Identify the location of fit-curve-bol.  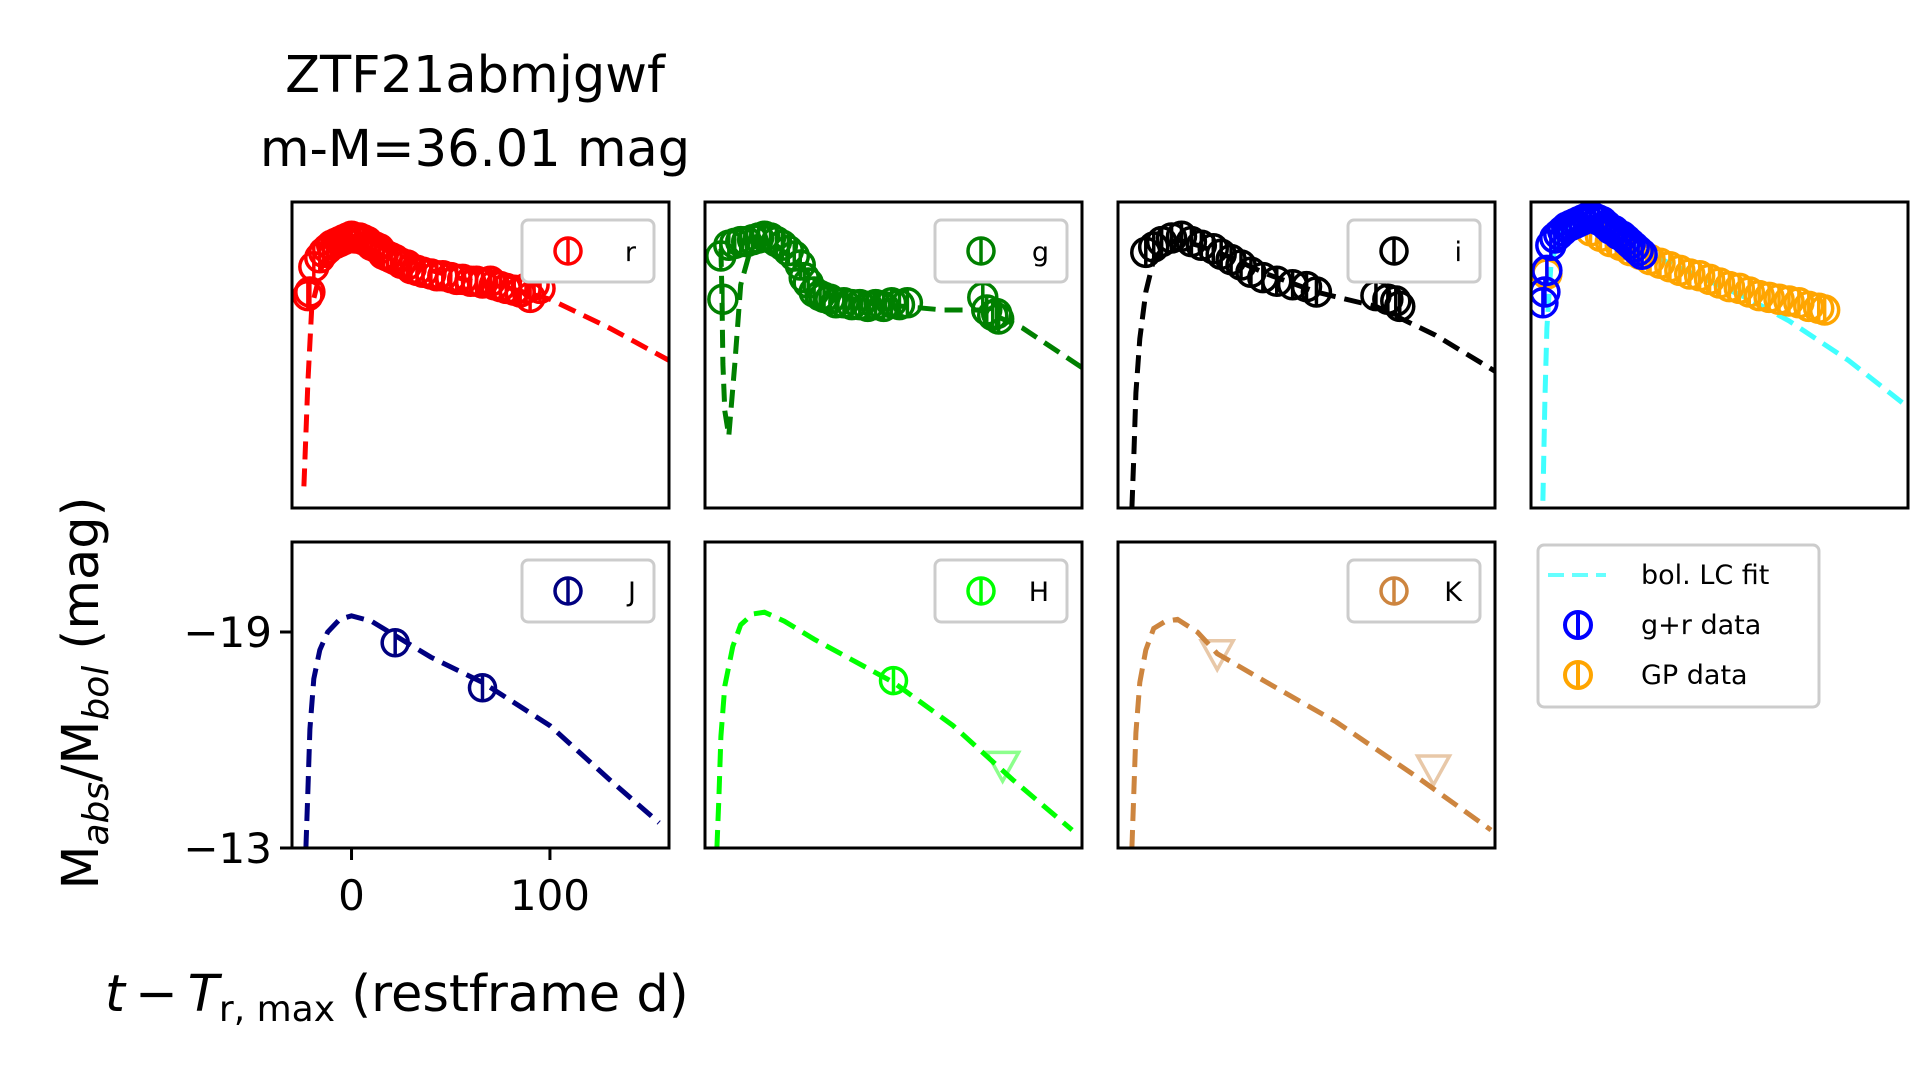
(1724, 359).